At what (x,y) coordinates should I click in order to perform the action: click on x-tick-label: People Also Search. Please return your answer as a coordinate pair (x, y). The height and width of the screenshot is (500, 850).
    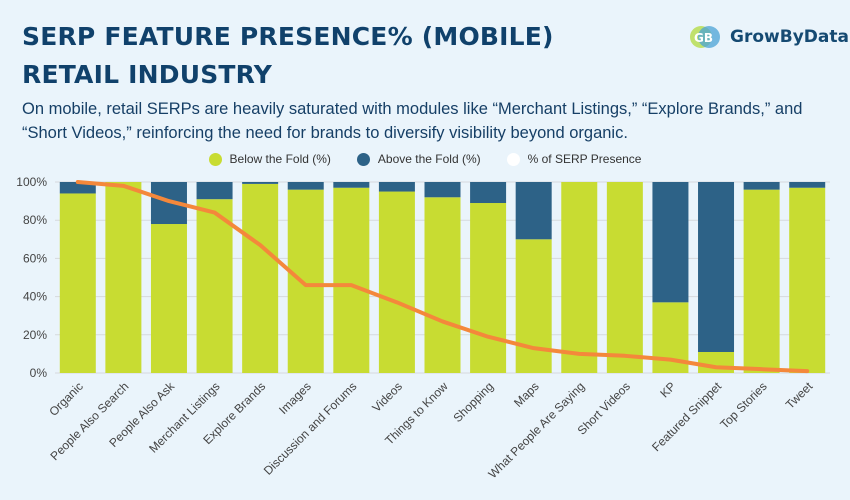
    Looking at the image, I should click on (90, 421).